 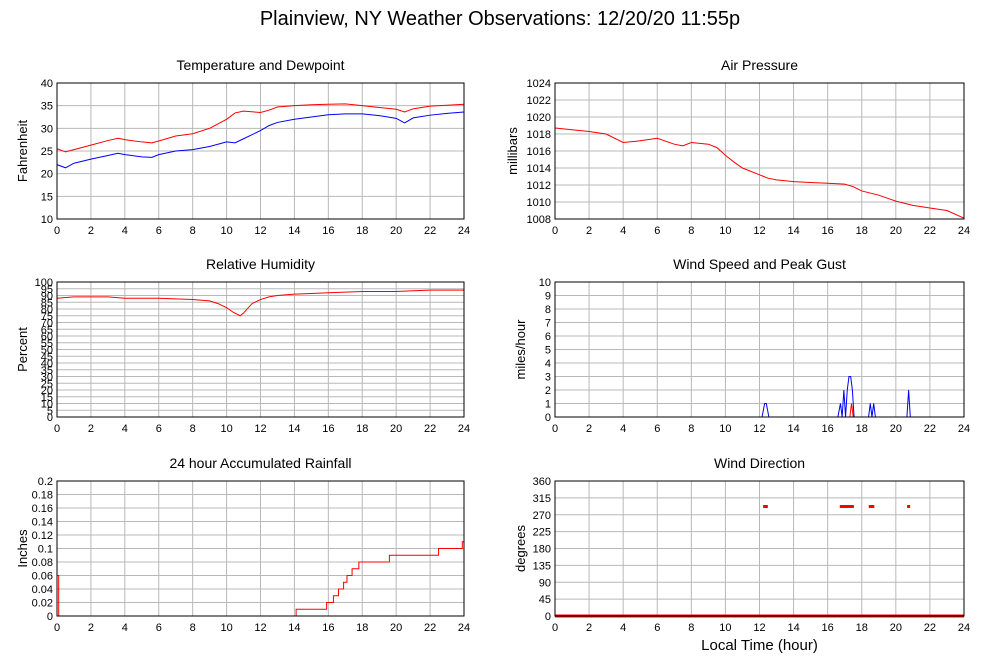 I want to click on temp-x-tick-label: 12, so click(x=260, y=231).